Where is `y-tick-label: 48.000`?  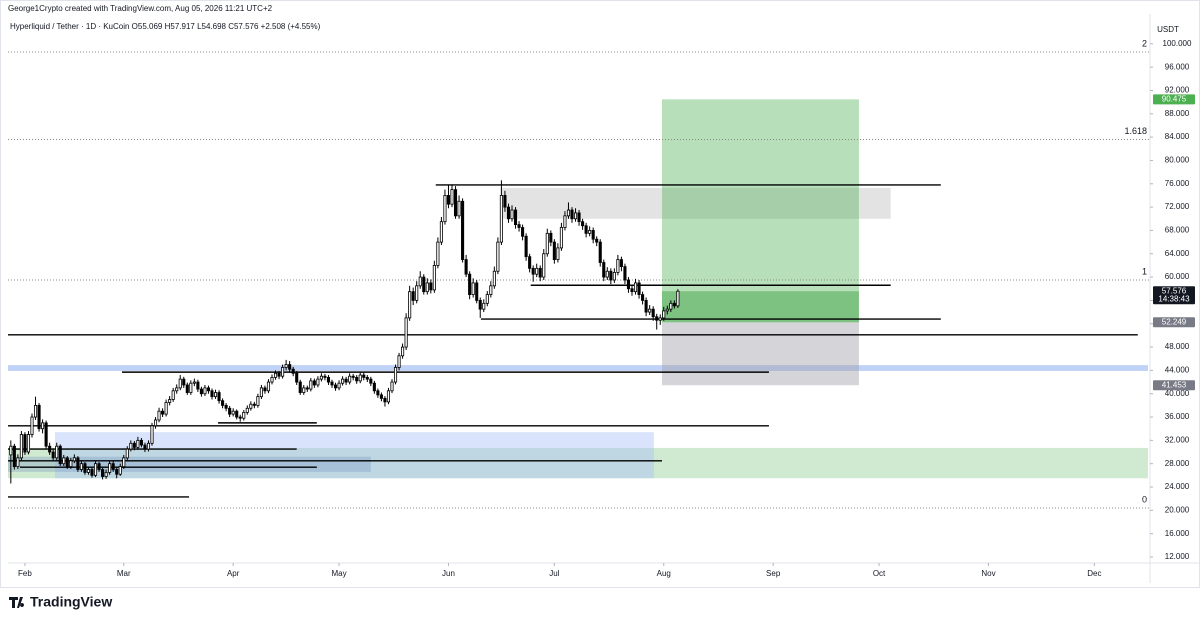 y-tick-label: 48.000 is located at coordinates (1177, 346).